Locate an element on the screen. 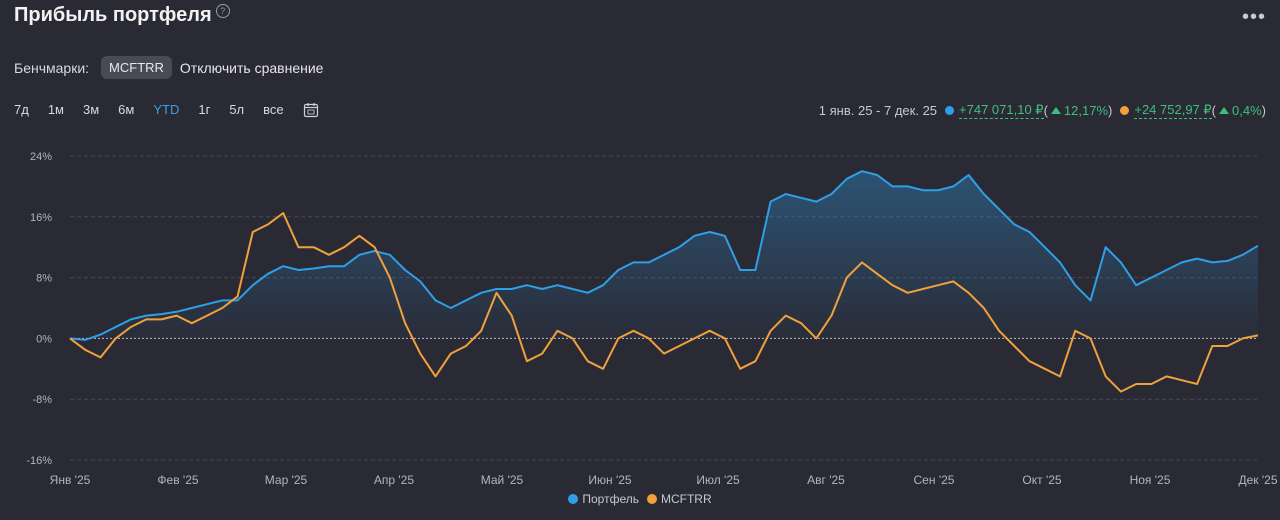  x-tick-label: Ноя '25 is located at coordinates (1150, 480).